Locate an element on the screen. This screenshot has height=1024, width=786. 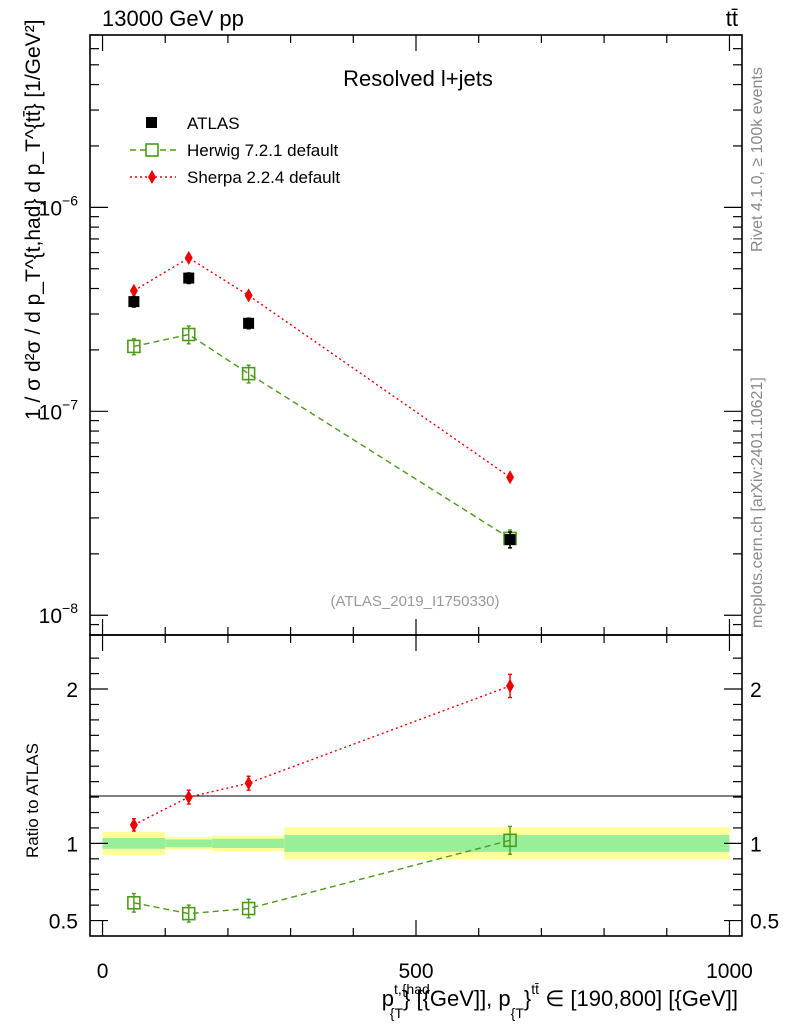
ratio-uncertainty-bands is located at coordinates (416, 843).